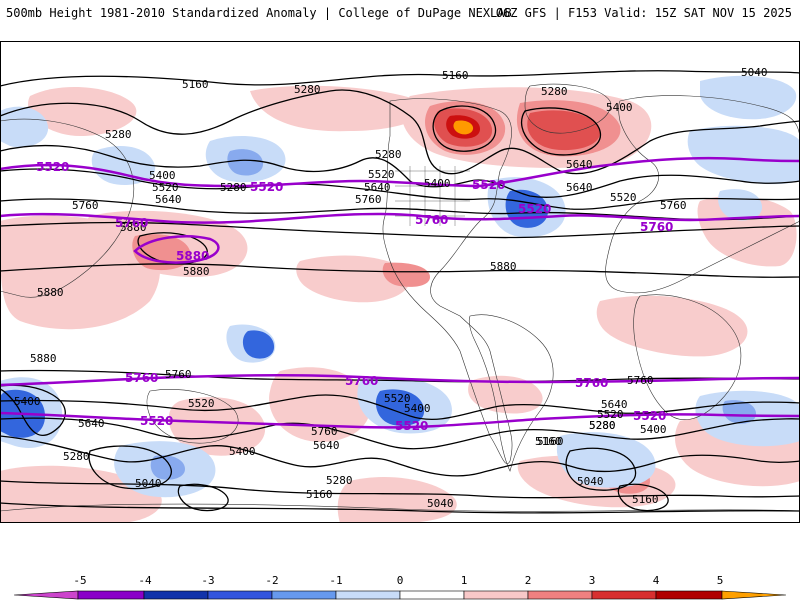 The height and width of the screenshot is (604, 800). I want to click on contour-5760-north, so click(400, 218).